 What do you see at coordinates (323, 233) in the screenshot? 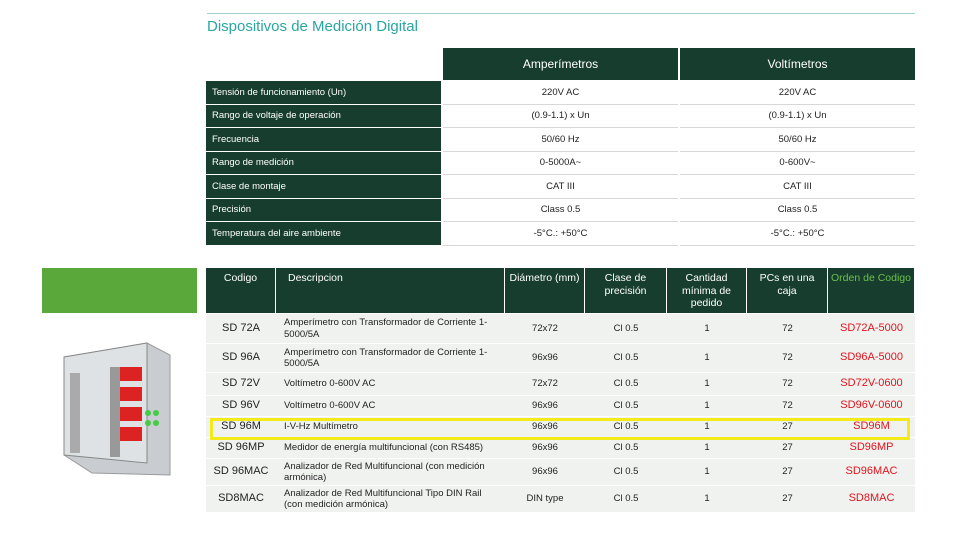
I see `spec-label: Temperatura del aire ambiente` at bounding box center [323, 233].